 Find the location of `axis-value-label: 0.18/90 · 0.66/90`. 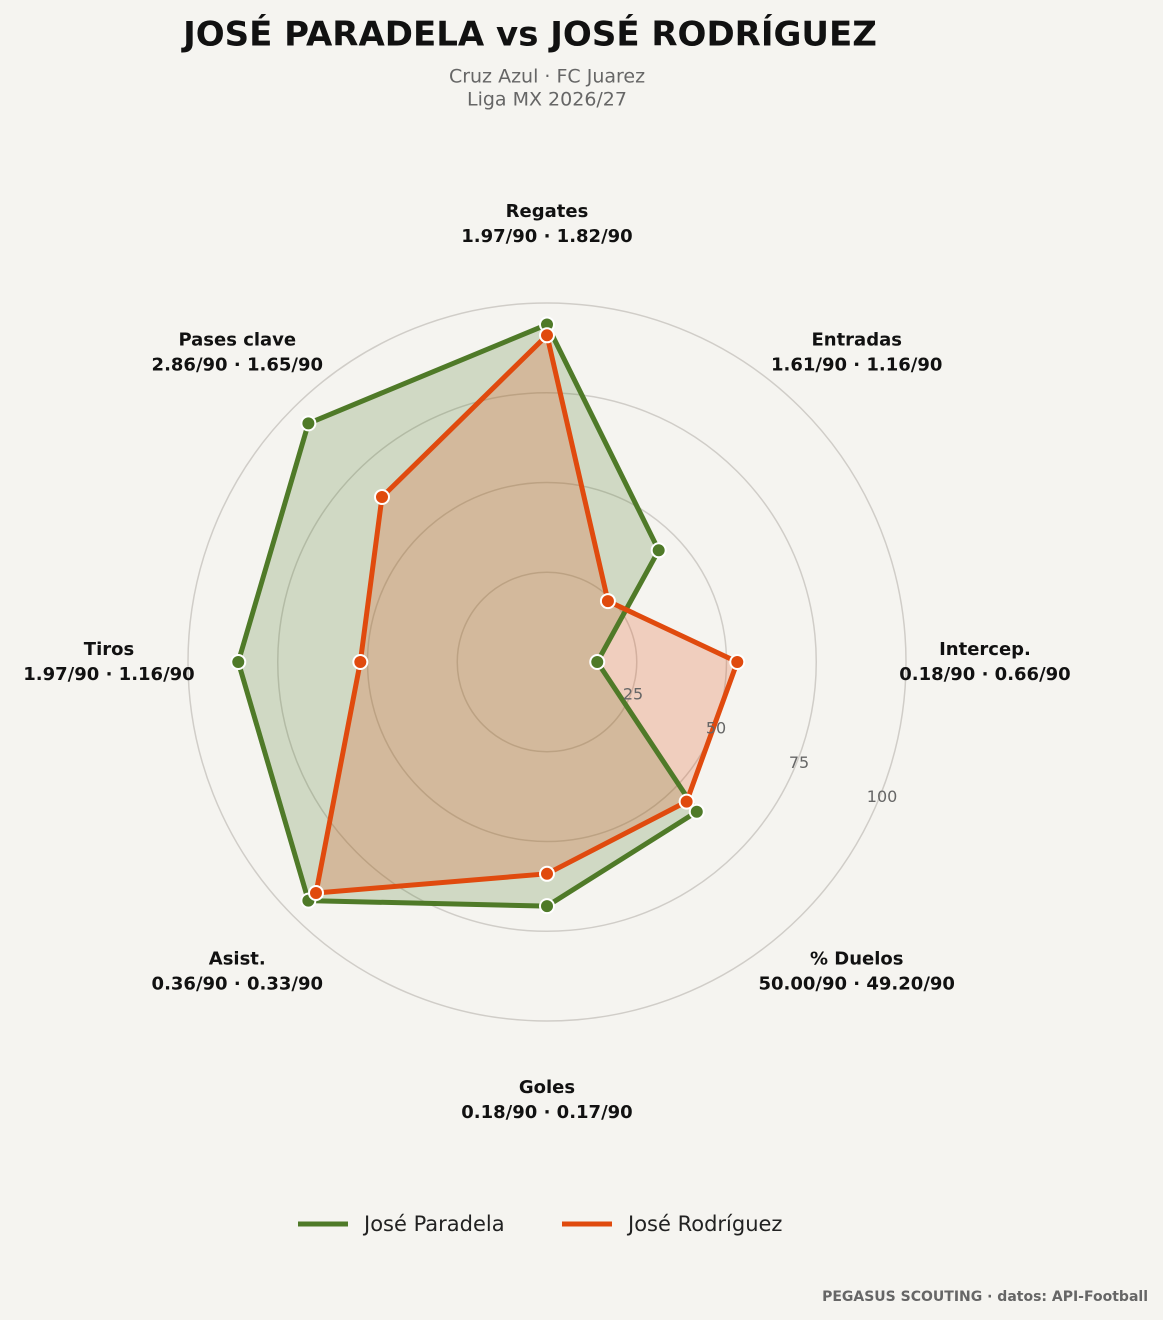

axis-value-label: 0.18/90 · 0.66/90 is located at coordinates (984, 674).